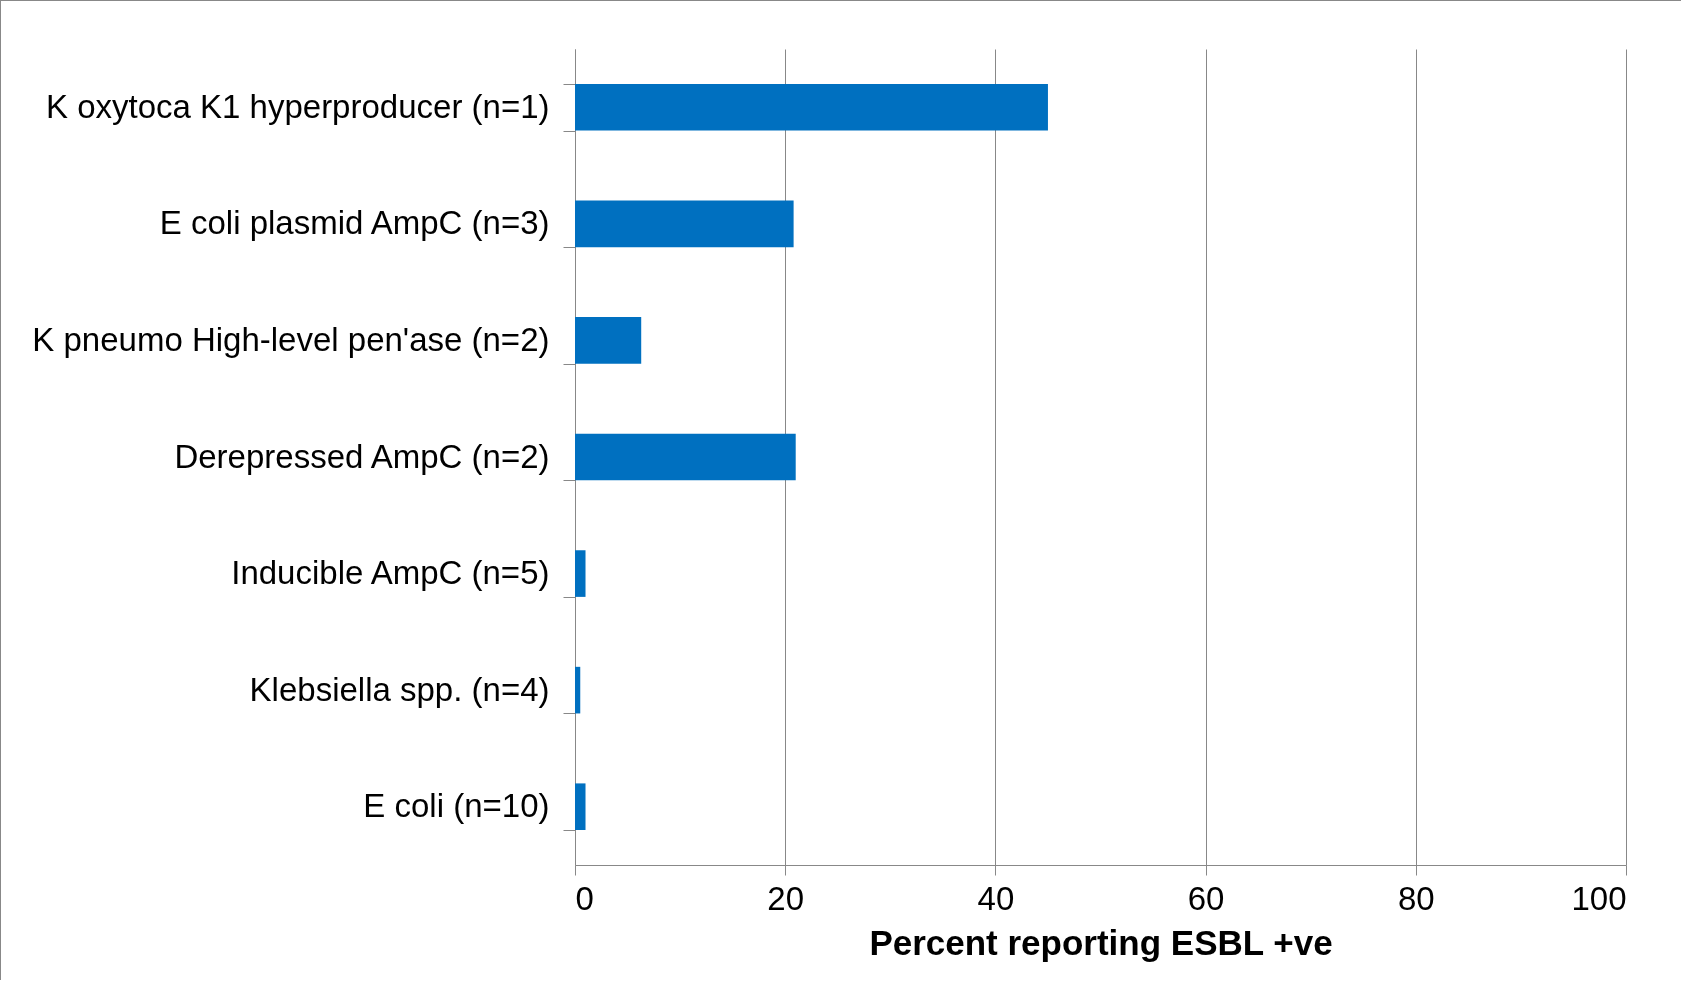 The width and height of the screenshot is (1683, 982). Describe the element at coordinates (584, 898) in the screenshot. I see `x-tick-label: 0` at that location.